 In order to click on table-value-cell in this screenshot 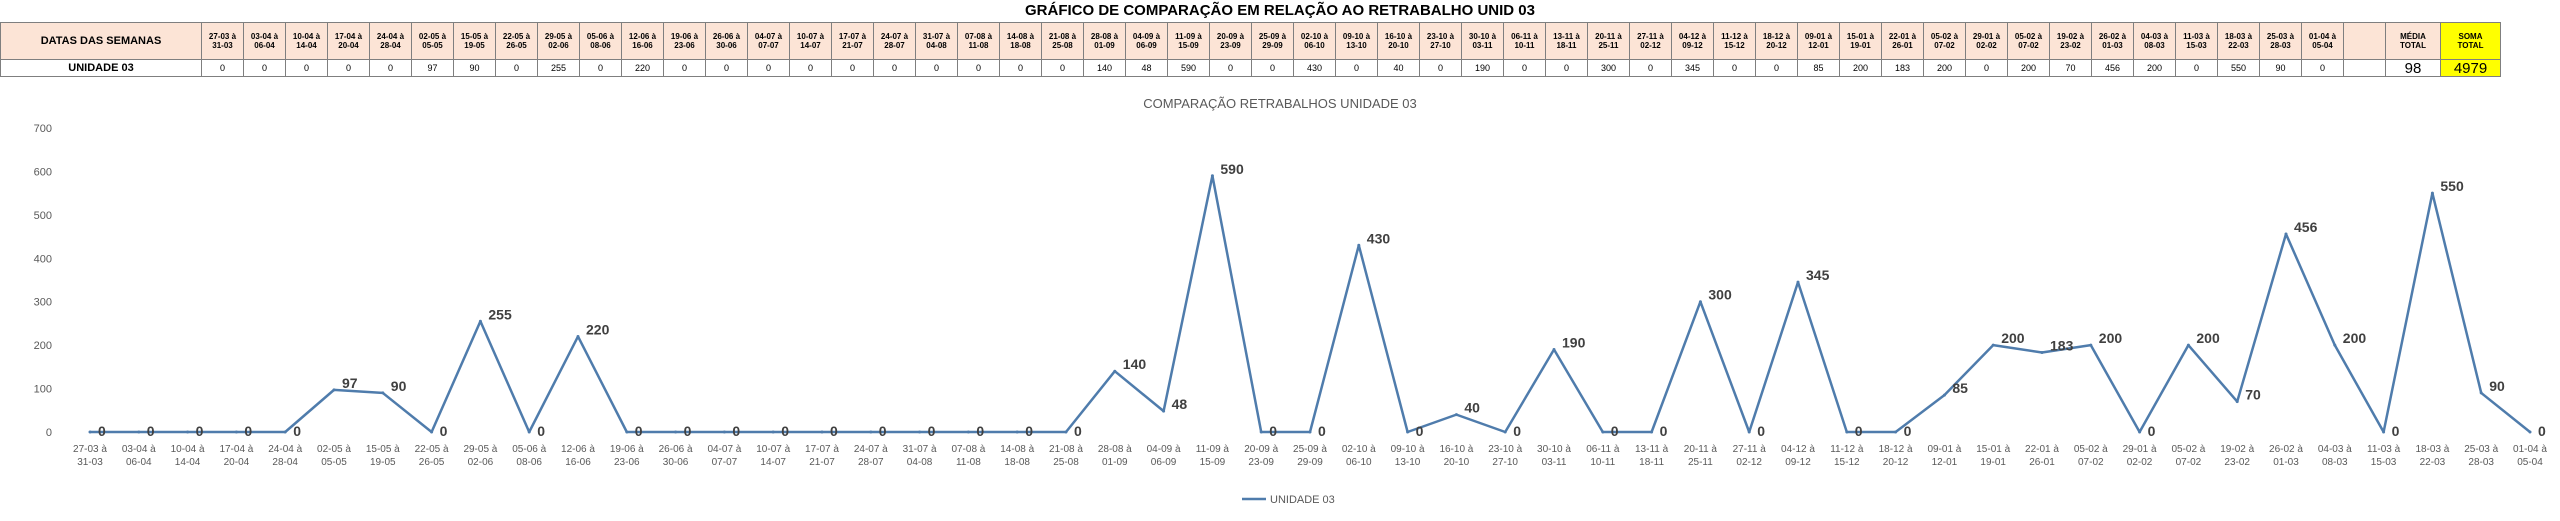, I will do `click(2364, 68)`.